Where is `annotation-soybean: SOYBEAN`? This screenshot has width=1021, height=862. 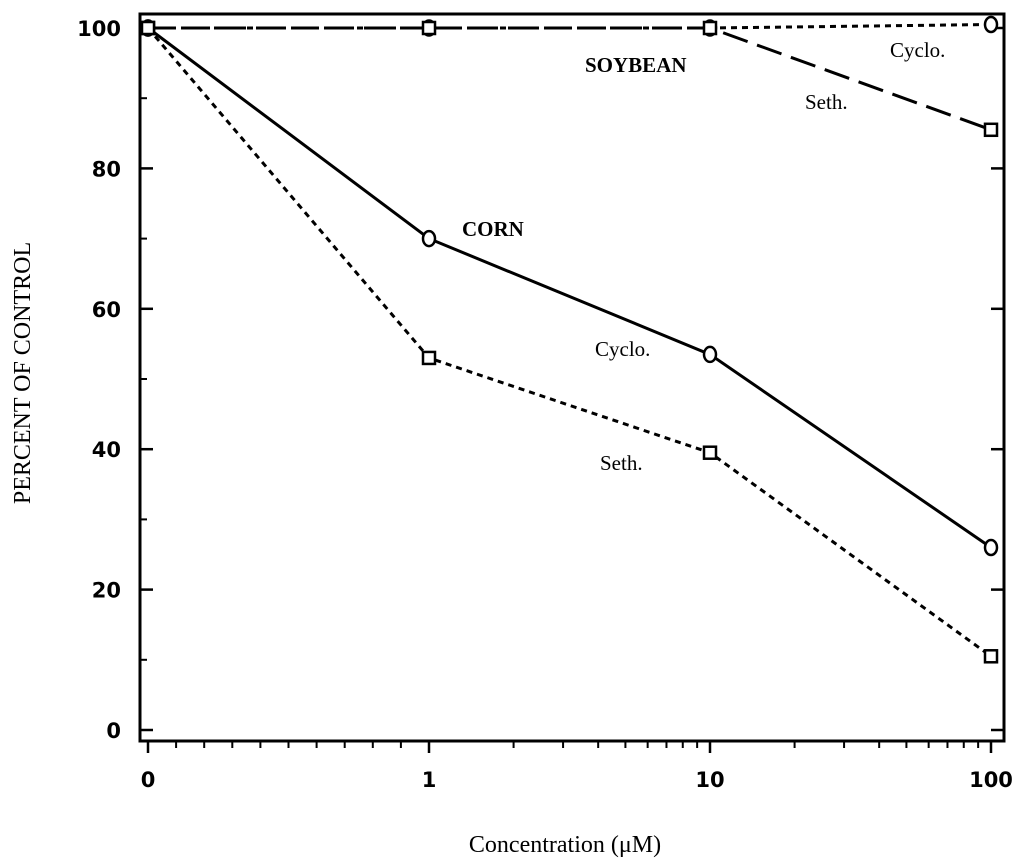
annotation-soybean: SOYBEAN is located at coordinates (636, 65).